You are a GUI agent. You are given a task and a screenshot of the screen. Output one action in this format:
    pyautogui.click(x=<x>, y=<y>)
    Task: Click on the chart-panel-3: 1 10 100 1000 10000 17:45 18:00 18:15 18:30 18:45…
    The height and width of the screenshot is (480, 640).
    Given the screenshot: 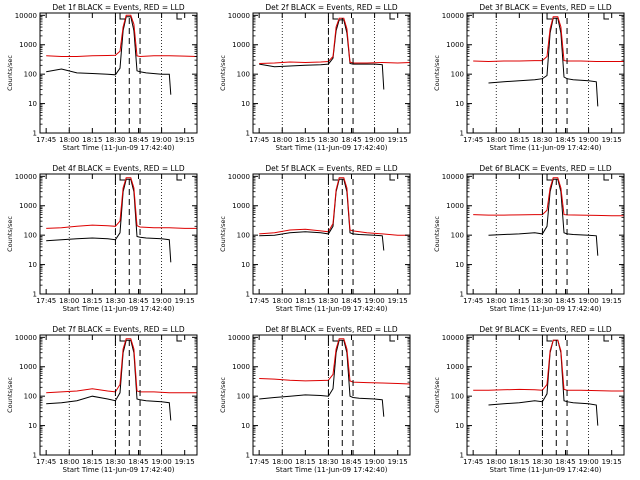 What is the action you would take?
    pyautogui.click(x=529, y=77)
    